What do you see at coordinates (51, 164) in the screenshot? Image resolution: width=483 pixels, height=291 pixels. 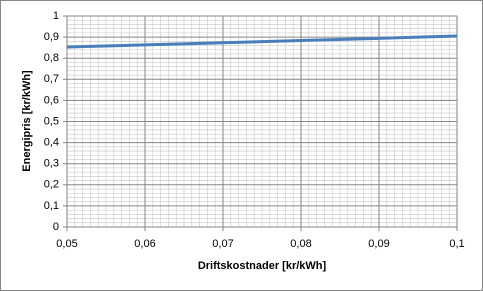 I see `y-tick-label: 0,3` at bounding box center [51, 164].